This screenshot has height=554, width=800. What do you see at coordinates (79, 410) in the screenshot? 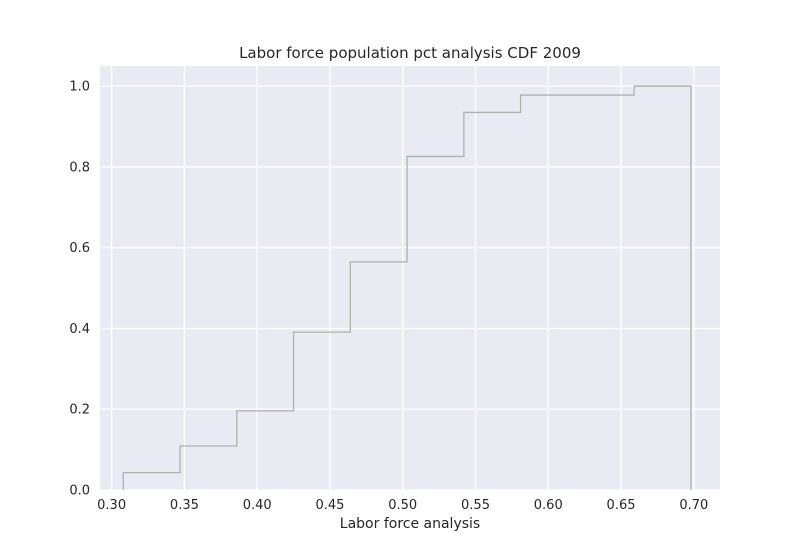
I see `y-tick-label: 0.2` at bounding box center [79, 410].